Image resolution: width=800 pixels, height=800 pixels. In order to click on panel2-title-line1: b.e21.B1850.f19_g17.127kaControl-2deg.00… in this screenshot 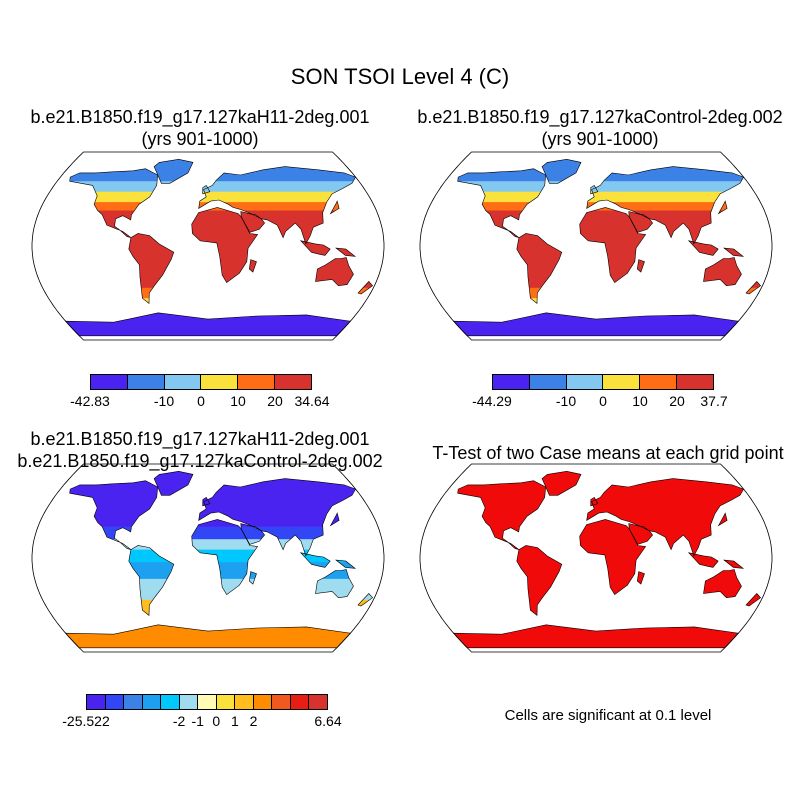, I will do `click(600, 117)`.